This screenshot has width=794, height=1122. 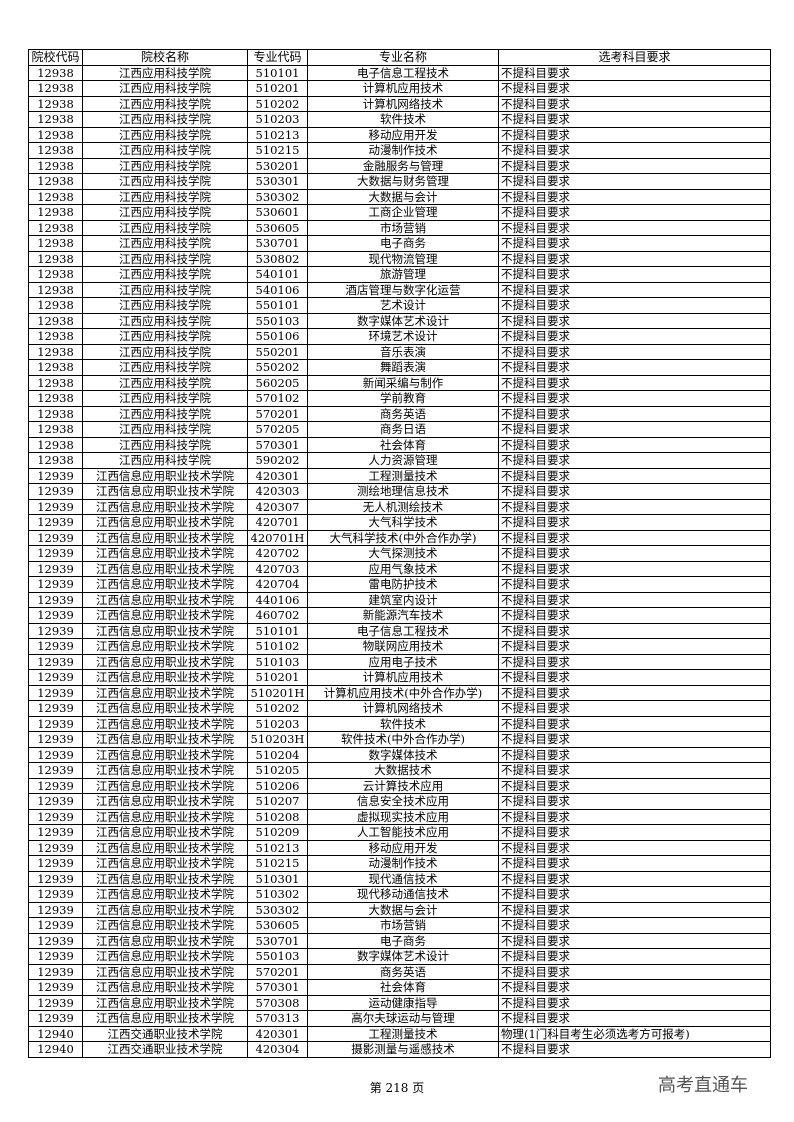 I want to click on table-row: 12939 江西信息应用职业技术学院 510208 虚拟现实技术应用 不提科目要求, so click(x=399, y=816).